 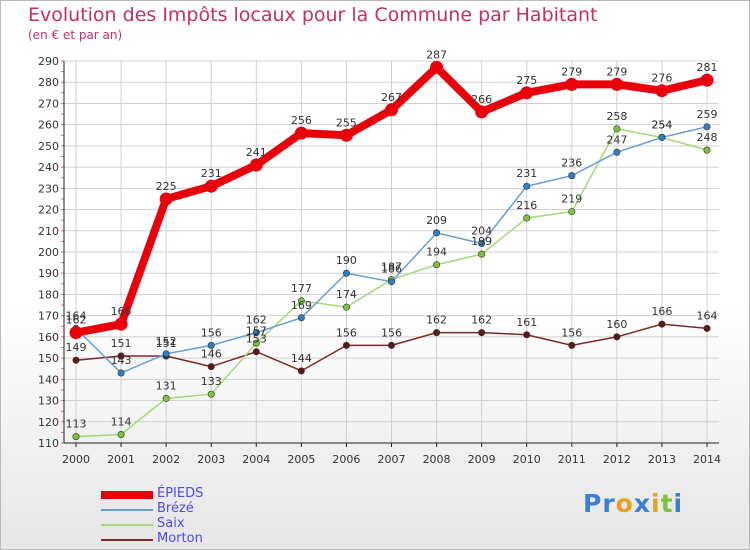 I want to click on data-label-epieds: 256, so click(x=301, y=120).